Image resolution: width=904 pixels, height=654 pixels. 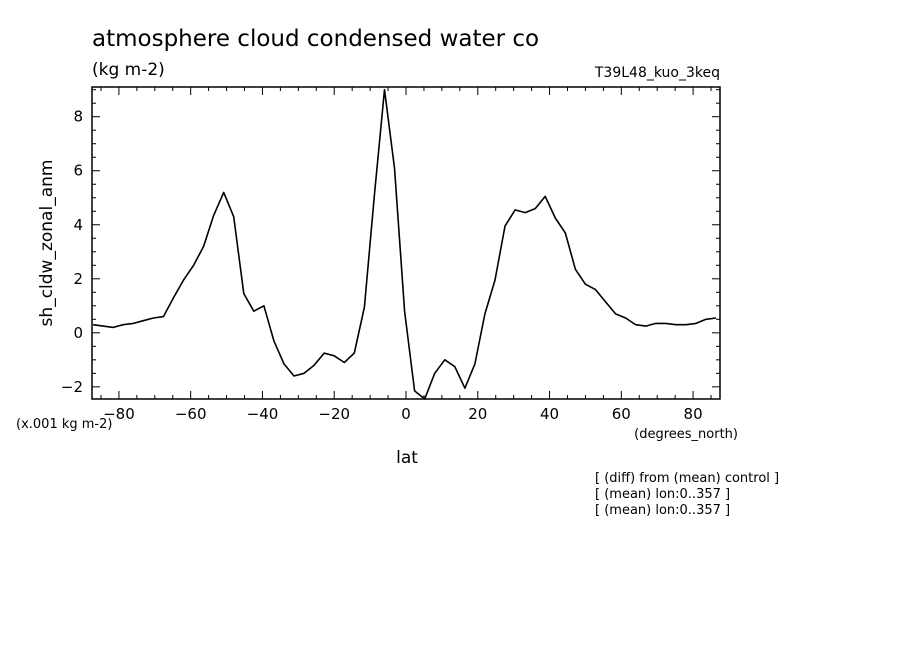 I want to click on x-tick-label: 80, so click(x=693, y=414).